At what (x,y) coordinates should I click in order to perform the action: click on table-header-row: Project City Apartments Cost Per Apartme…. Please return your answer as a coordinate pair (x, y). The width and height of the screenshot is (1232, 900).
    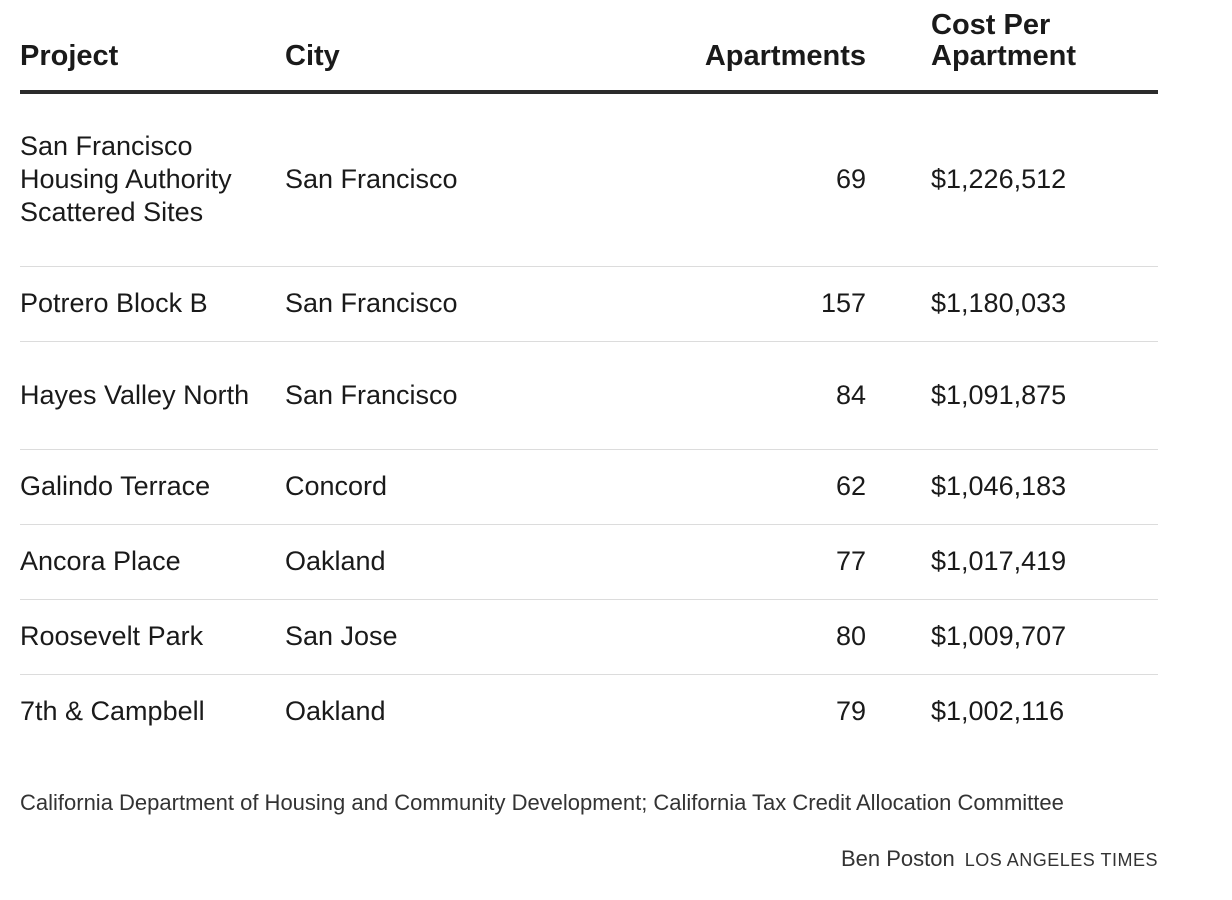
    Looking at the image, I should click on (589, 47).